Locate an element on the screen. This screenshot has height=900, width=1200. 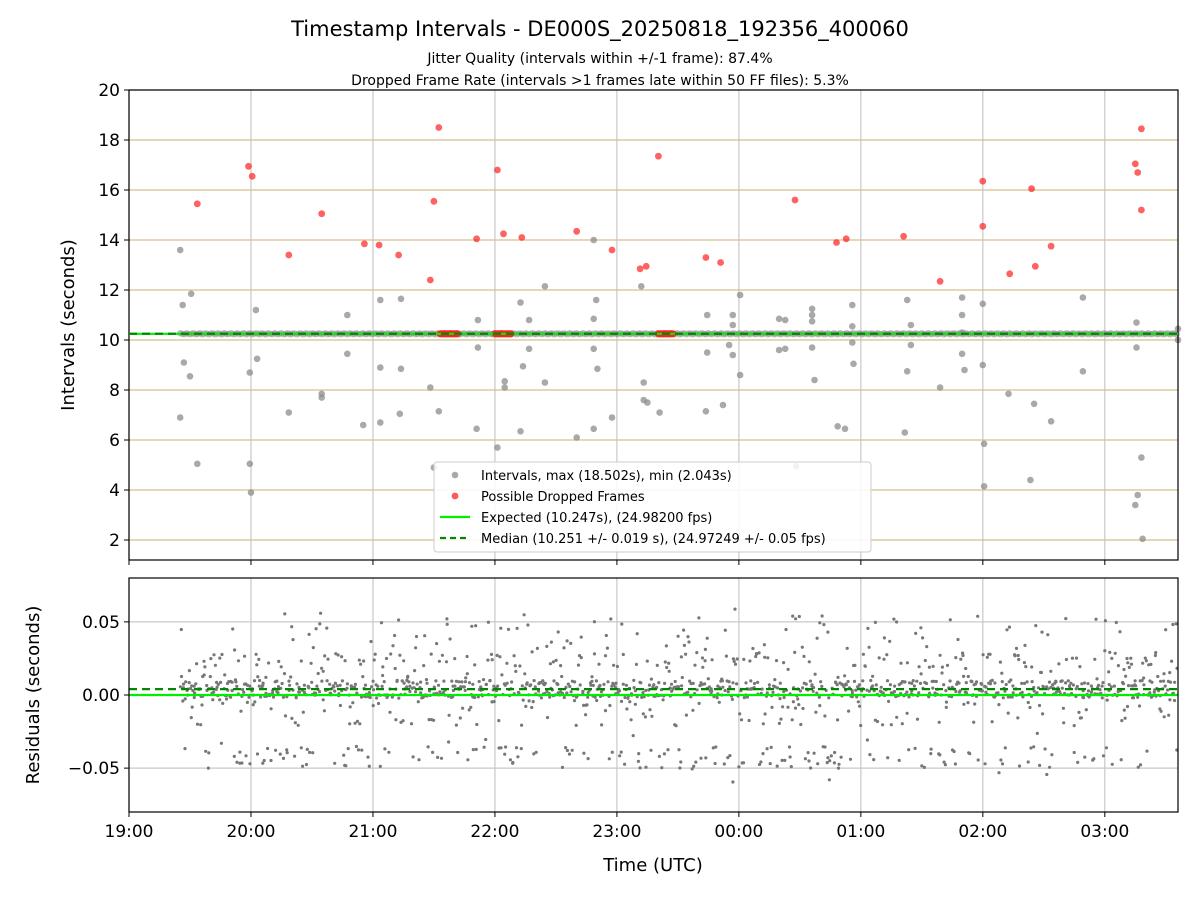
x-tick-label-7: 02:00 is located at coordinates (982, 832).